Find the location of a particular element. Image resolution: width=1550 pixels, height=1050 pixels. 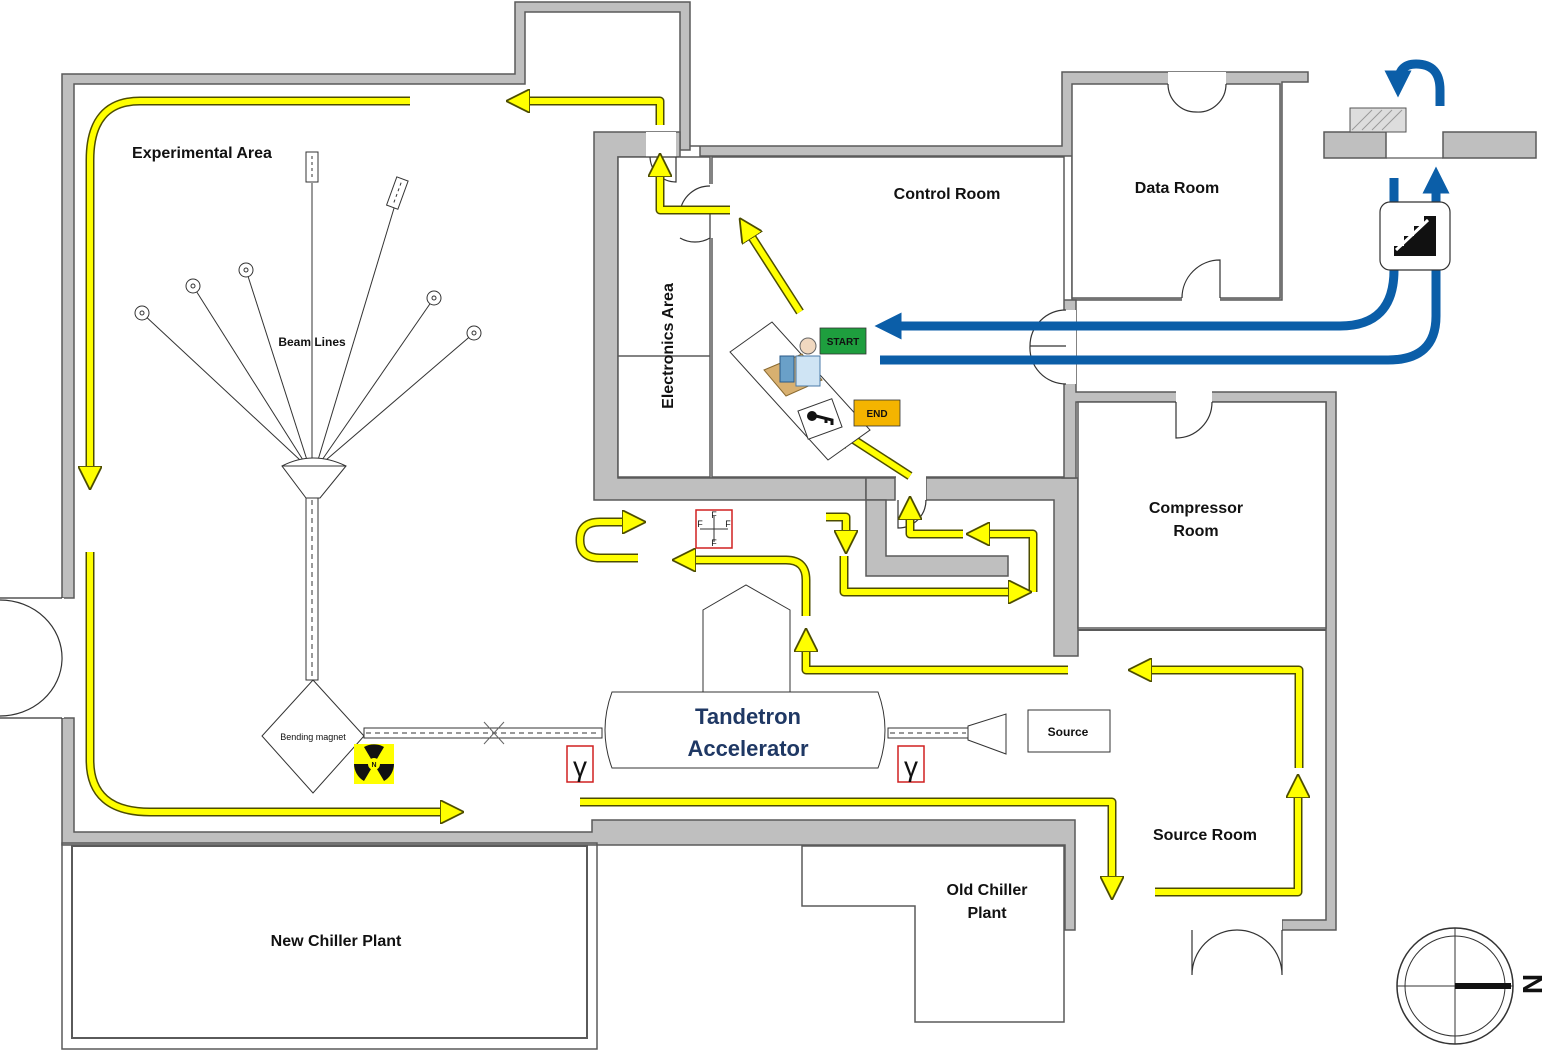

control-room is located at coordinates (888, 317).